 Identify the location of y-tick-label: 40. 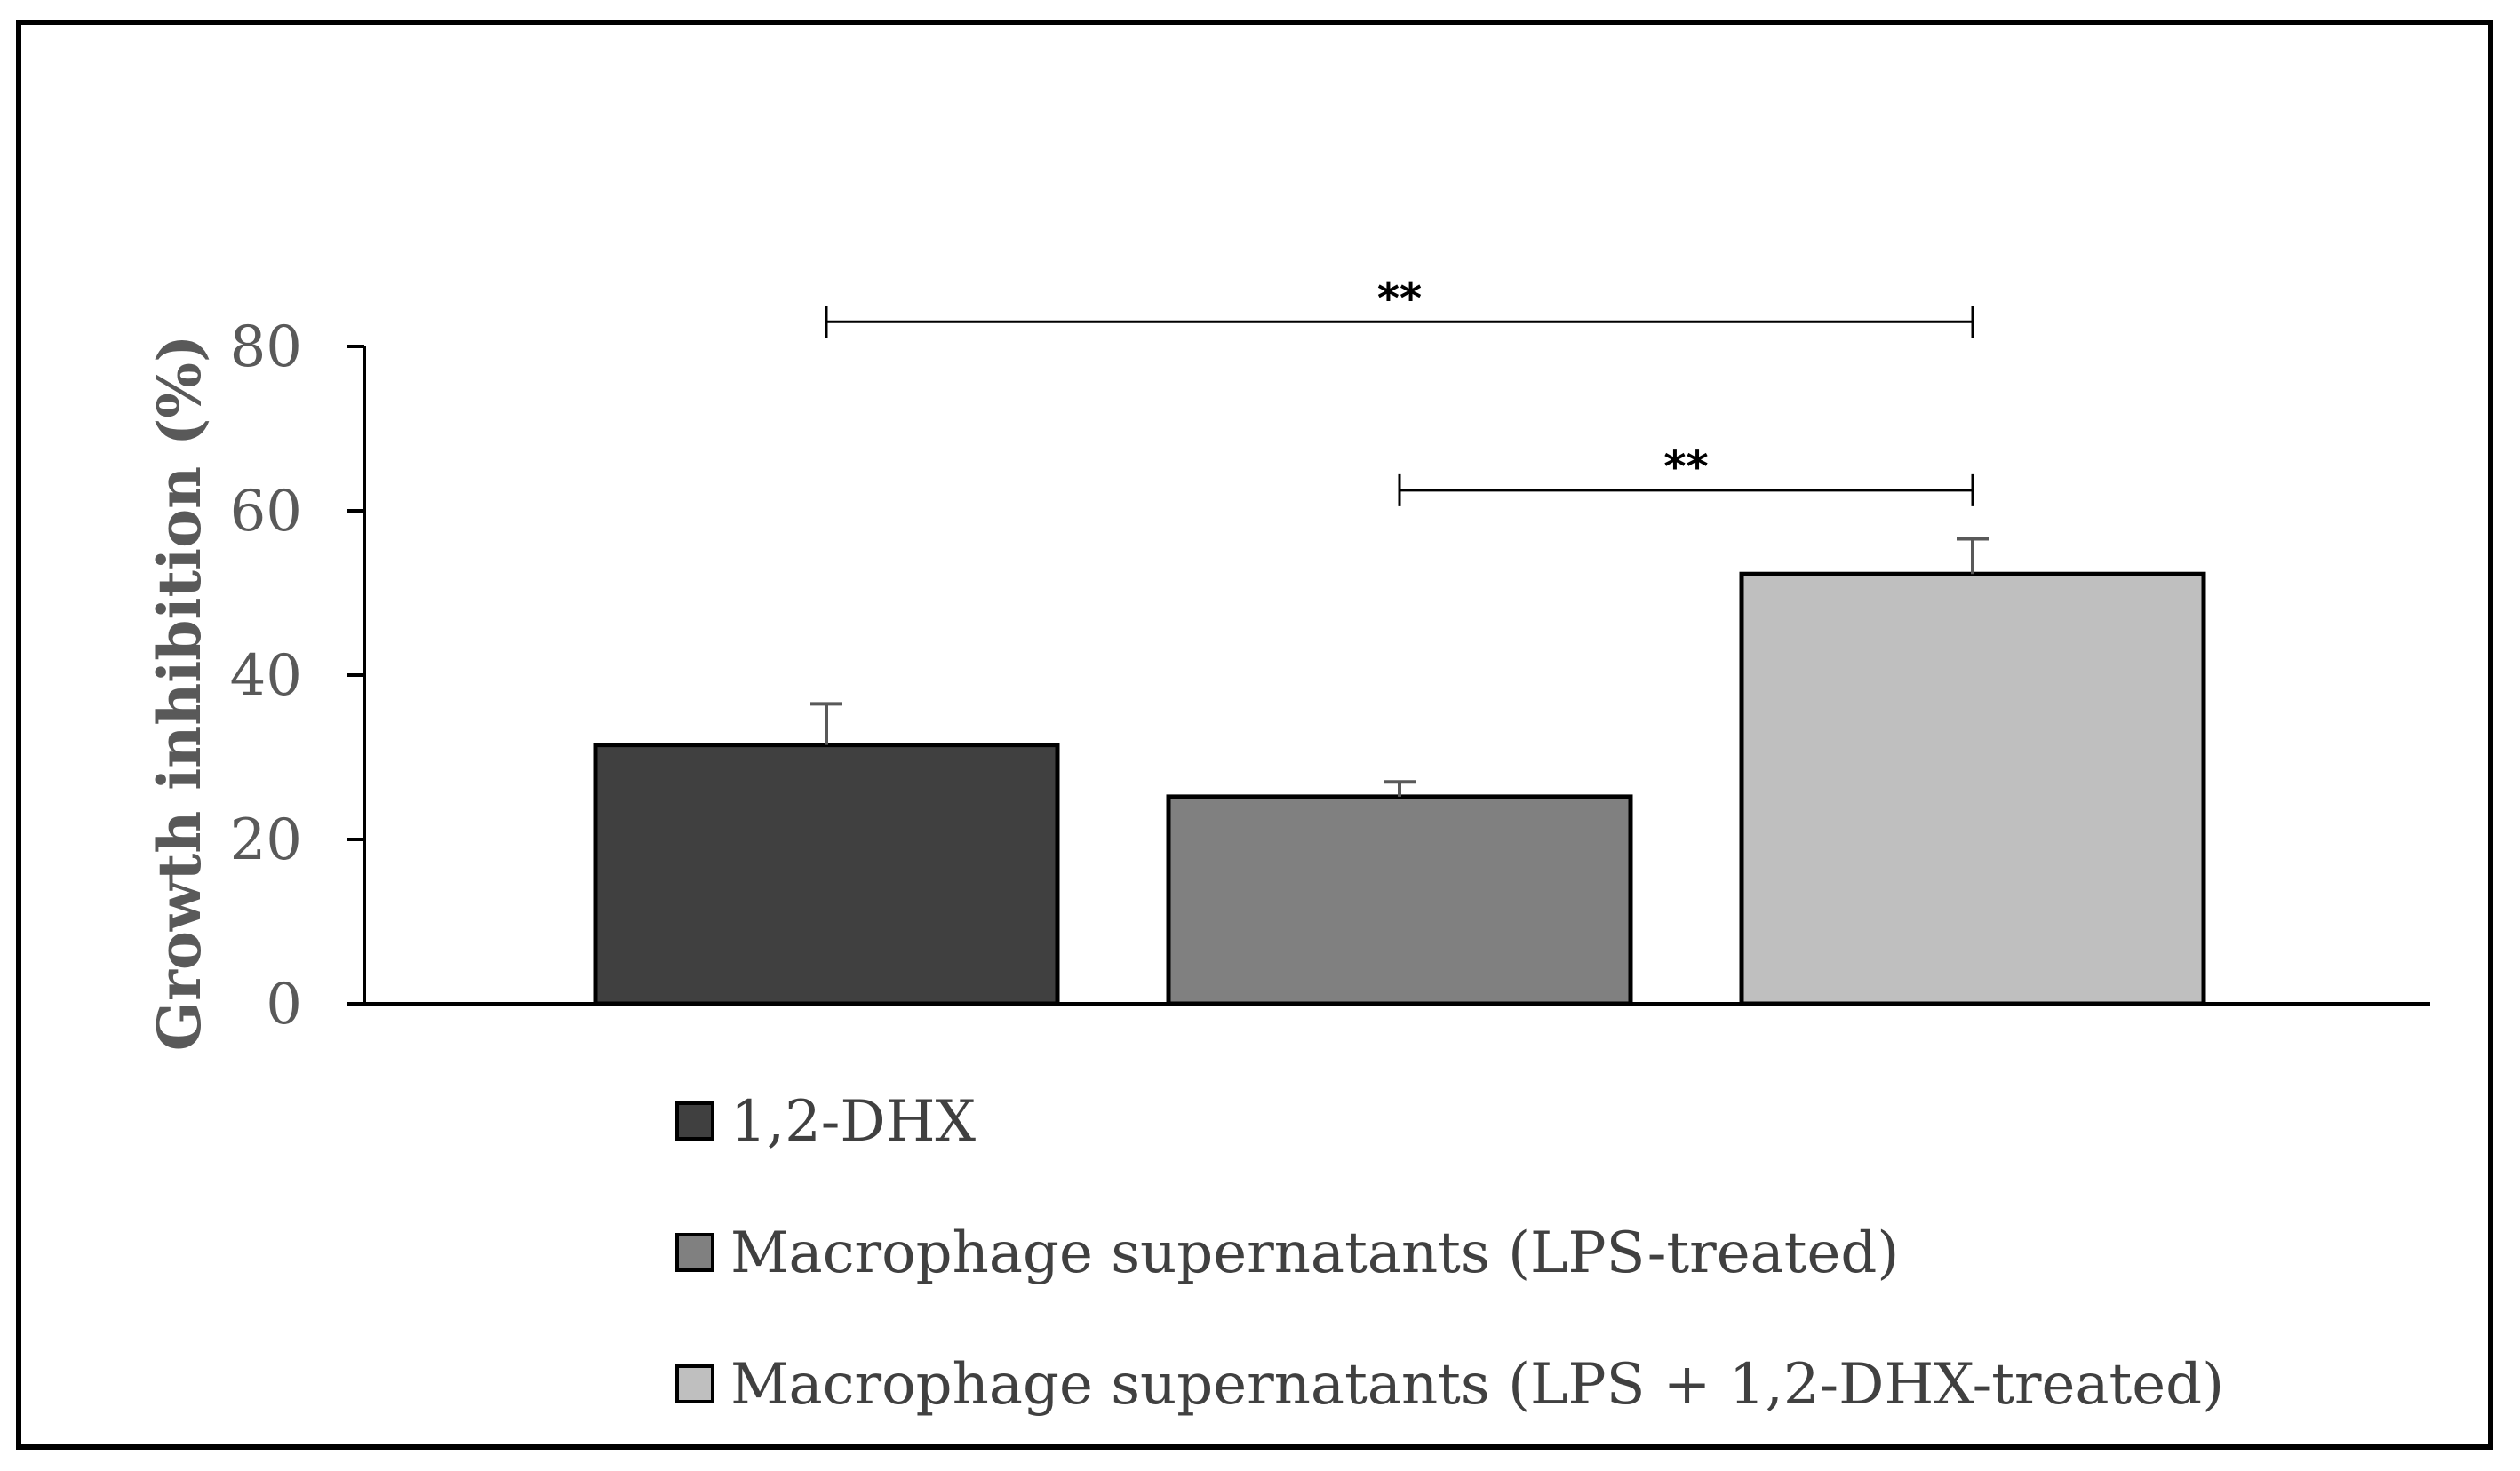
(266, 676).